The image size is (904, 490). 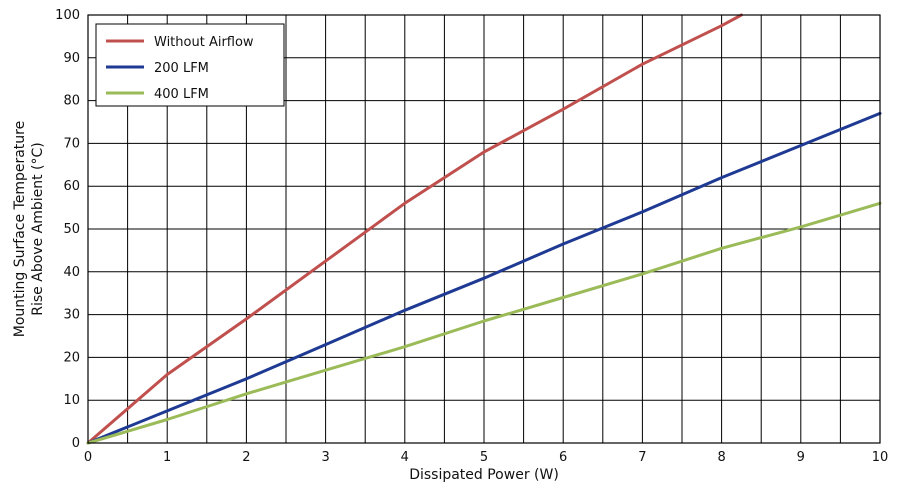 What do you see at coordinates (38, 228) in the screenshot?
I see `y-axis-label-line-2: Rise Above Ambient (°C)` at bounding box center [38, 228].